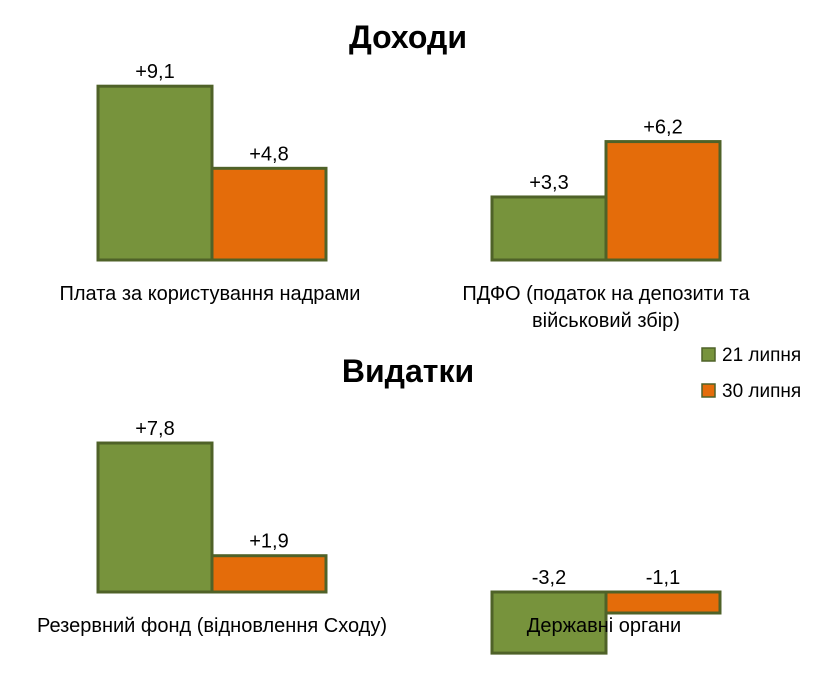 The image size is (820, 691). I want to click on bar-s0-g1-series1, so click(549, 228).